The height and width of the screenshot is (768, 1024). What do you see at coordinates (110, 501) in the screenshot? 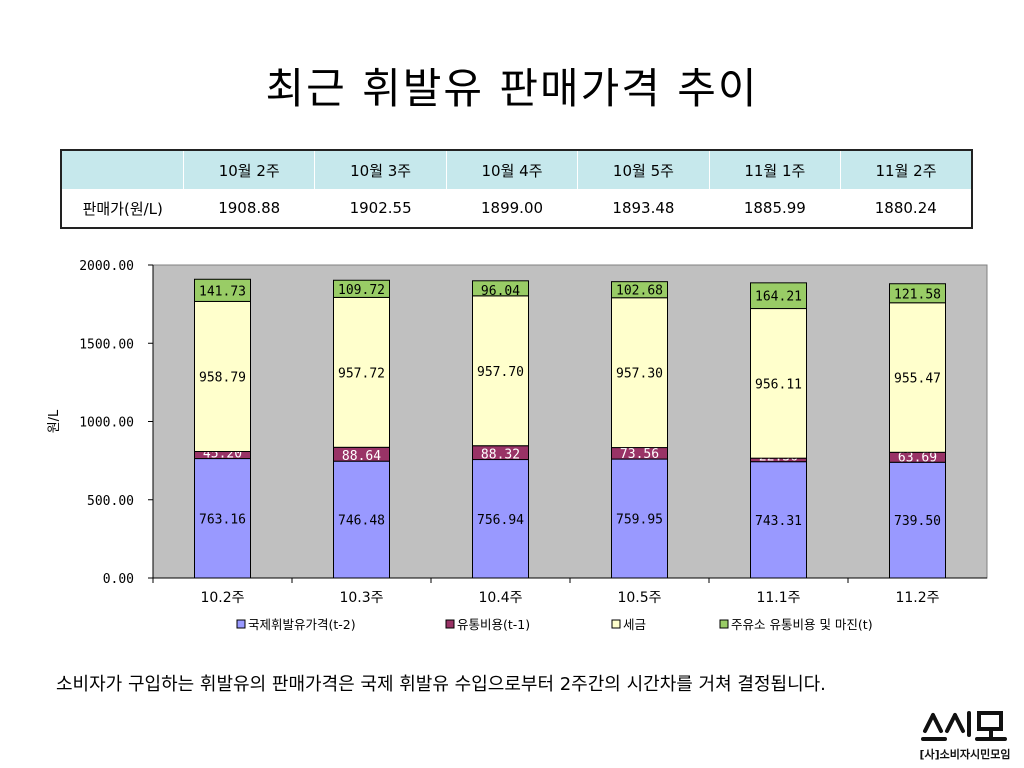
I see `y-tick-label: 500.00` at bounding box center [110, 501].